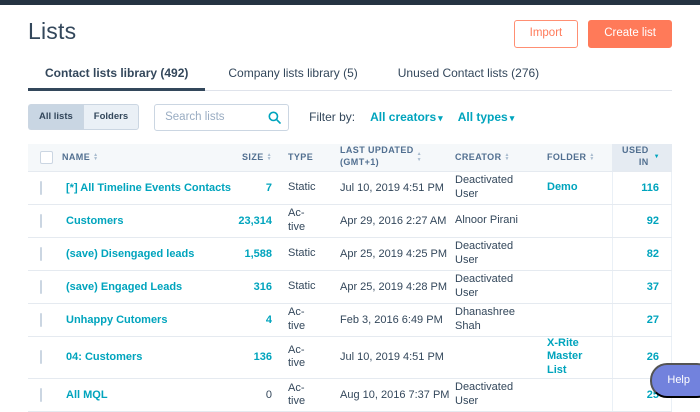 The height and width of the screenshot is (412, 700). What do you see at coordinates (642, 253) in the screenshot?
I see `used-in-cell: 82` at bounding box center [642, 253].